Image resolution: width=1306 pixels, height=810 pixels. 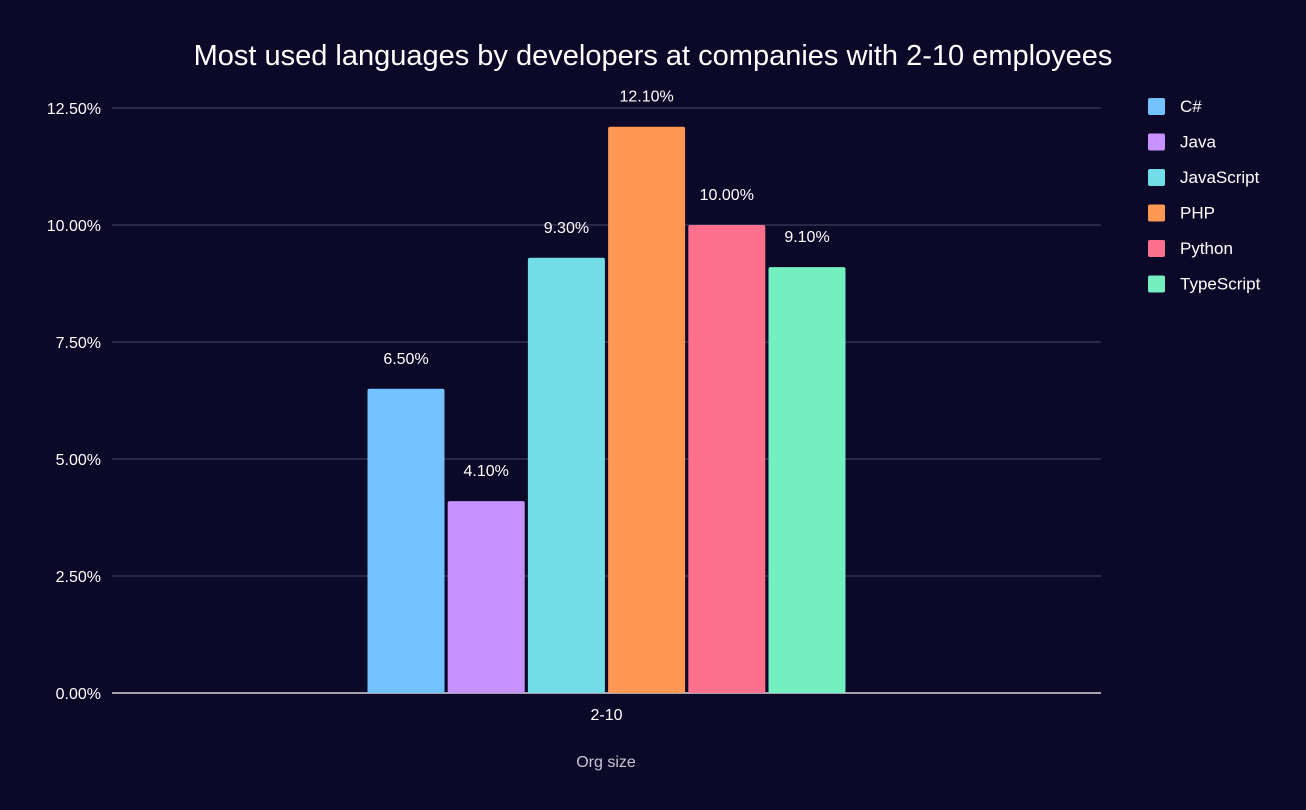 What do you see at coordinates (486, 597) in the screenshot?
I see `bar-java` at bounding box center [486, 597].